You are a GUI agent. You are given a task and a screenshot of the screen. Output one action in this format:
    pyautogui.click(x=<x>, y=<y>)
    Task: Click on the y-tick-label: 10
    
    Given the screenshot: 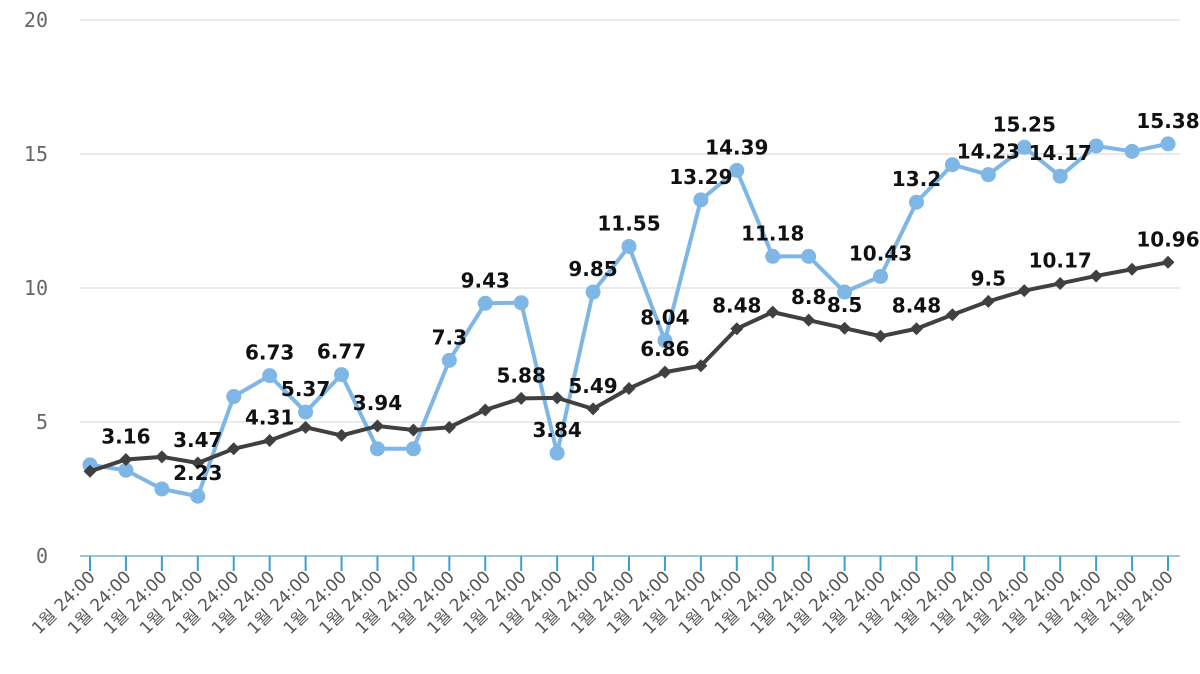 What is the action you would take?
    pyautogui.click(x=36, y=288)
    